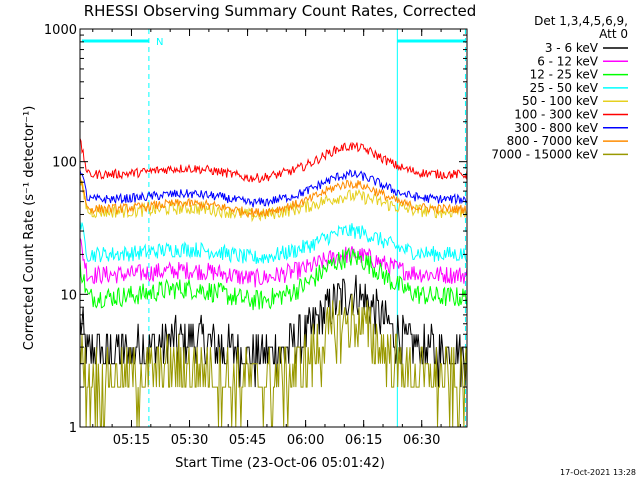 Image resolution: width=640 pixels, height=480 pixels. I want to click on legend-label-0: 3 - 6 keV, so click(572, 48).